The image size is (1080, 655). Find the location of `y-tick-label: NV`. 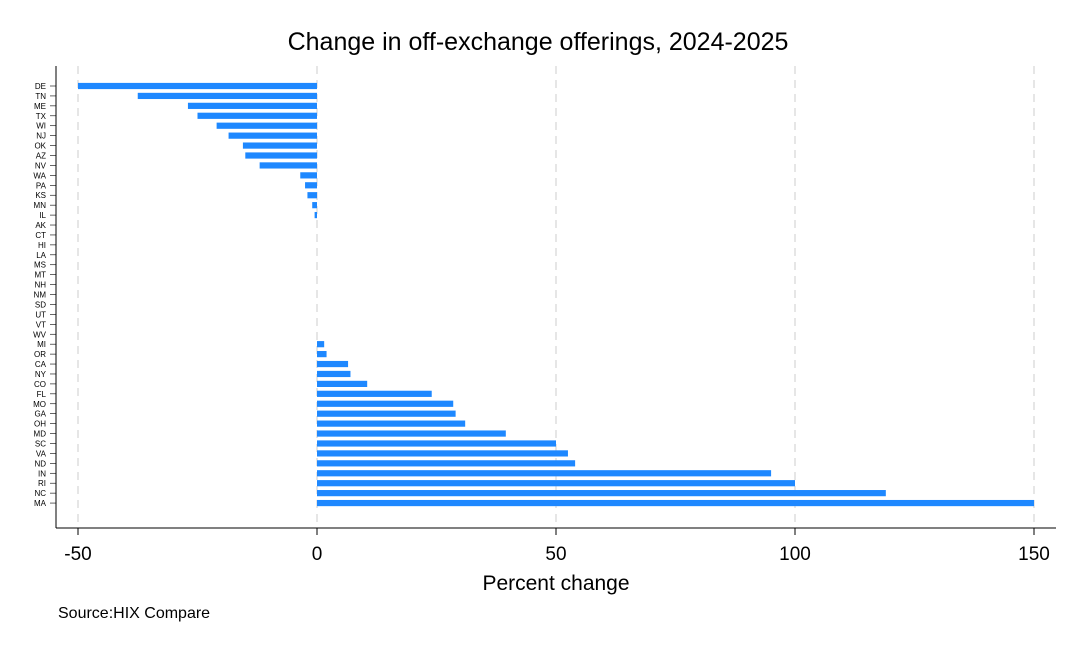

y-tick-label: NV is located at coordinates (41, 165).